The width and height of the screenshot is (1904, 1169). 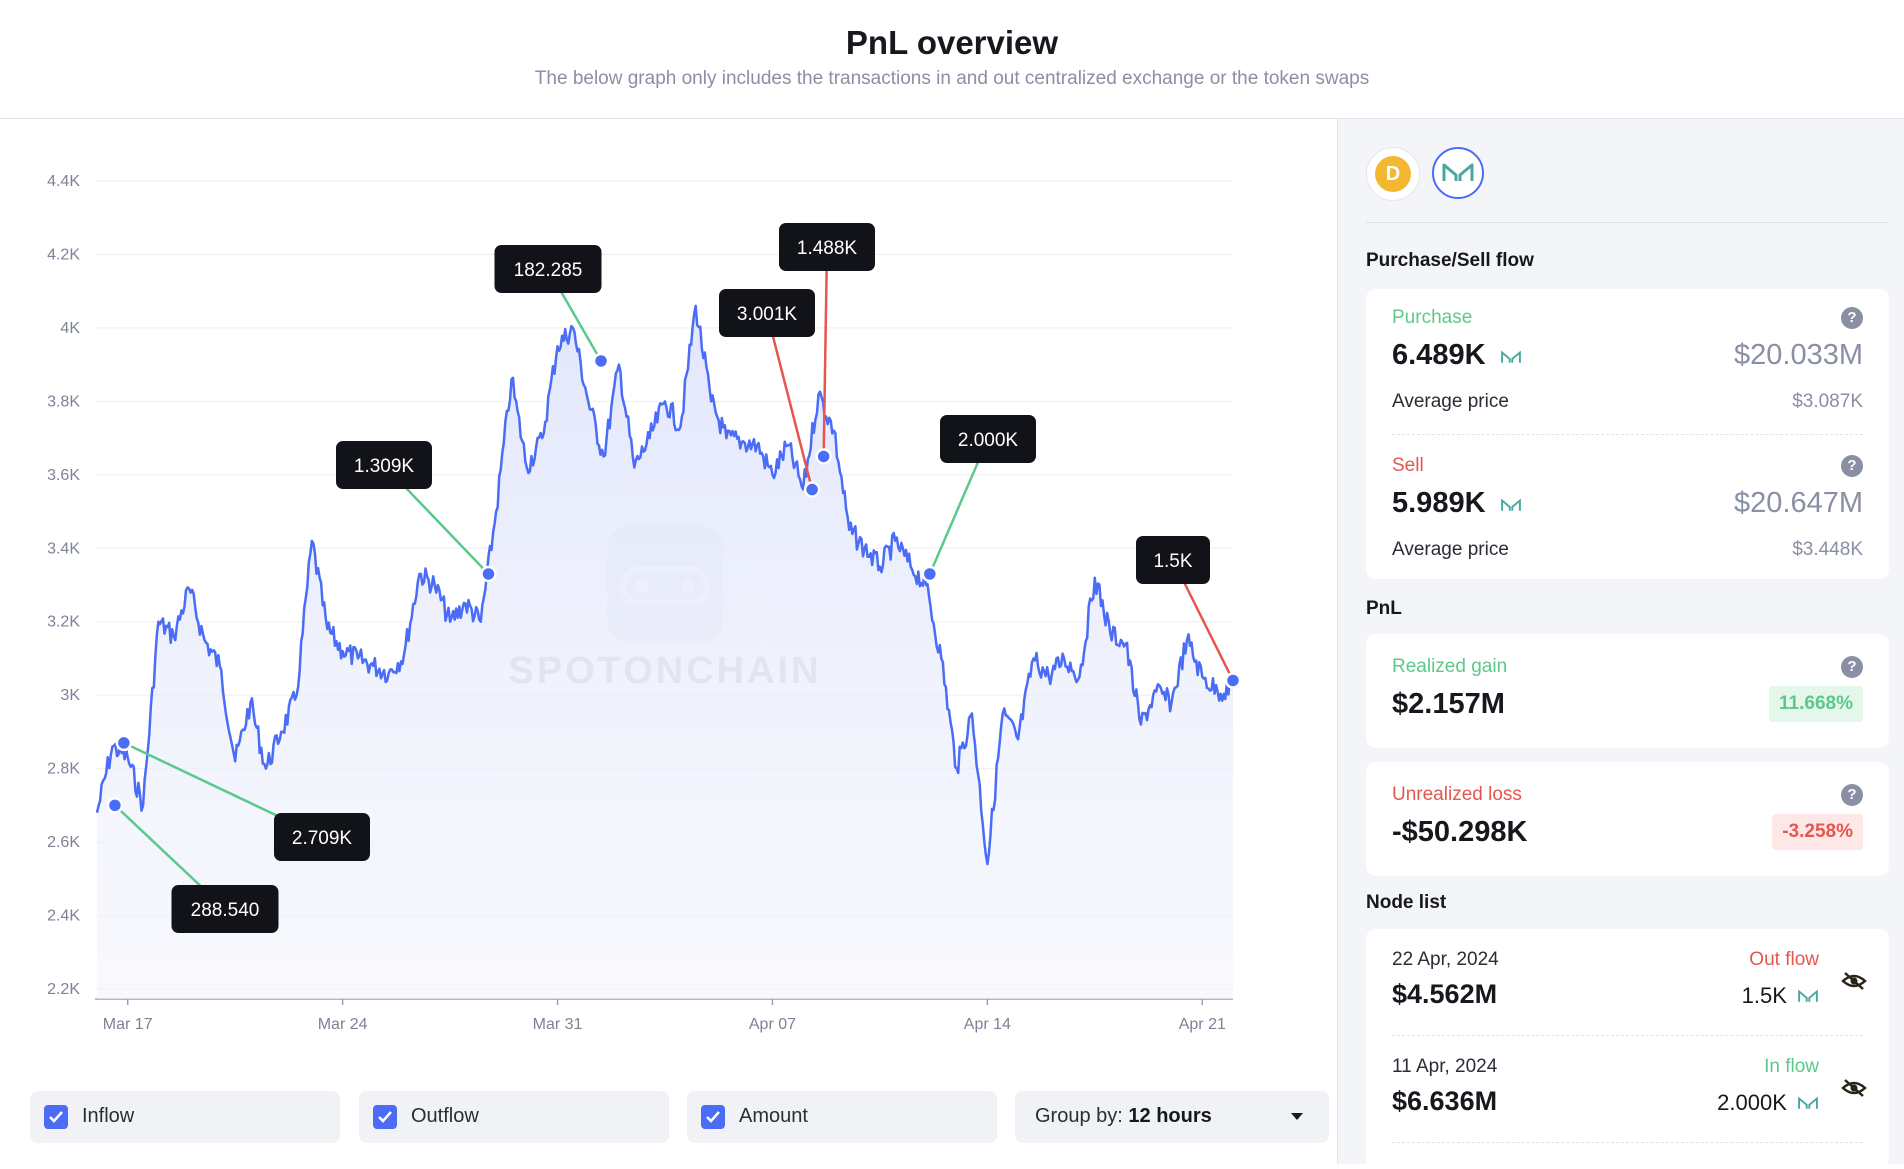 What do you see at coordinates (1439, 355) in the screenshot?
I see `purchase-amount-value: 6.489K` at bounding box center [1439, 355].